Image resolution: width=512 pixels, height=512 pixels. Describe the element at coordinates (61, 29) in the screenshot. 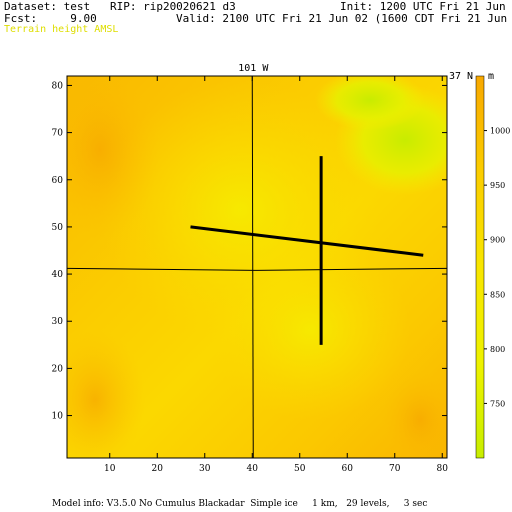

I see `field-title: Terrain height AMSL` at that location.